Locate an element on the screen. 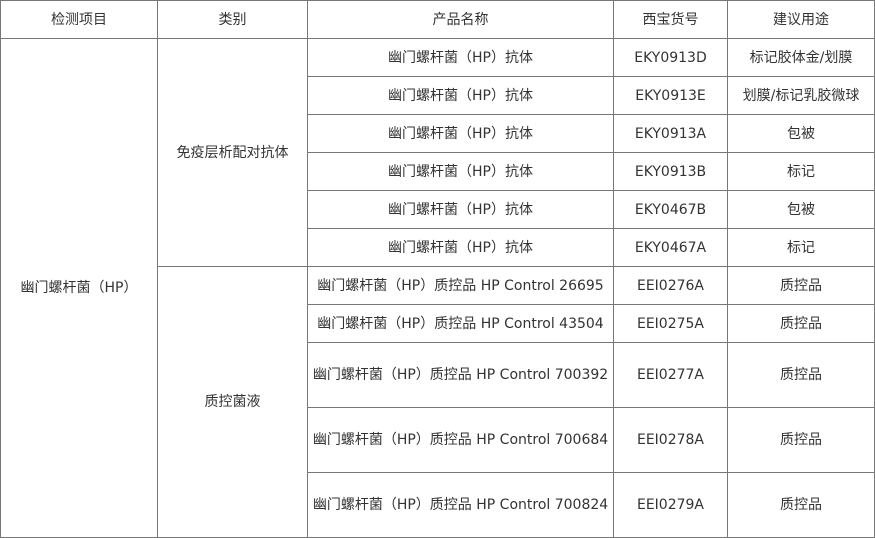 Image resolution: width=875 pixels, height=538 pixels. header-use: 建议用途 is located at coordinates (801, 19).